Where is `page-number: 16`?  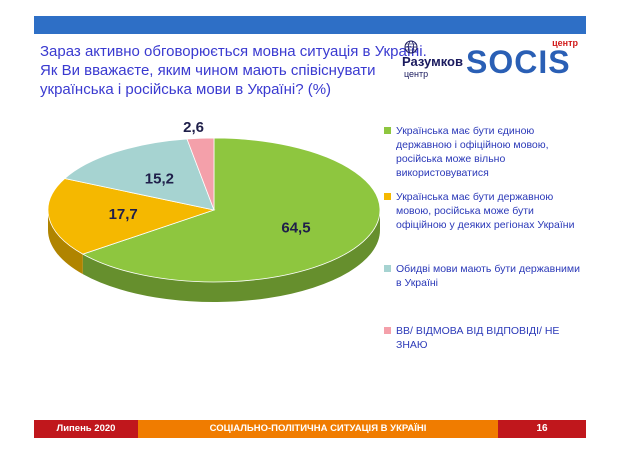
page-number: 16 is located at coordinates (542, 428).